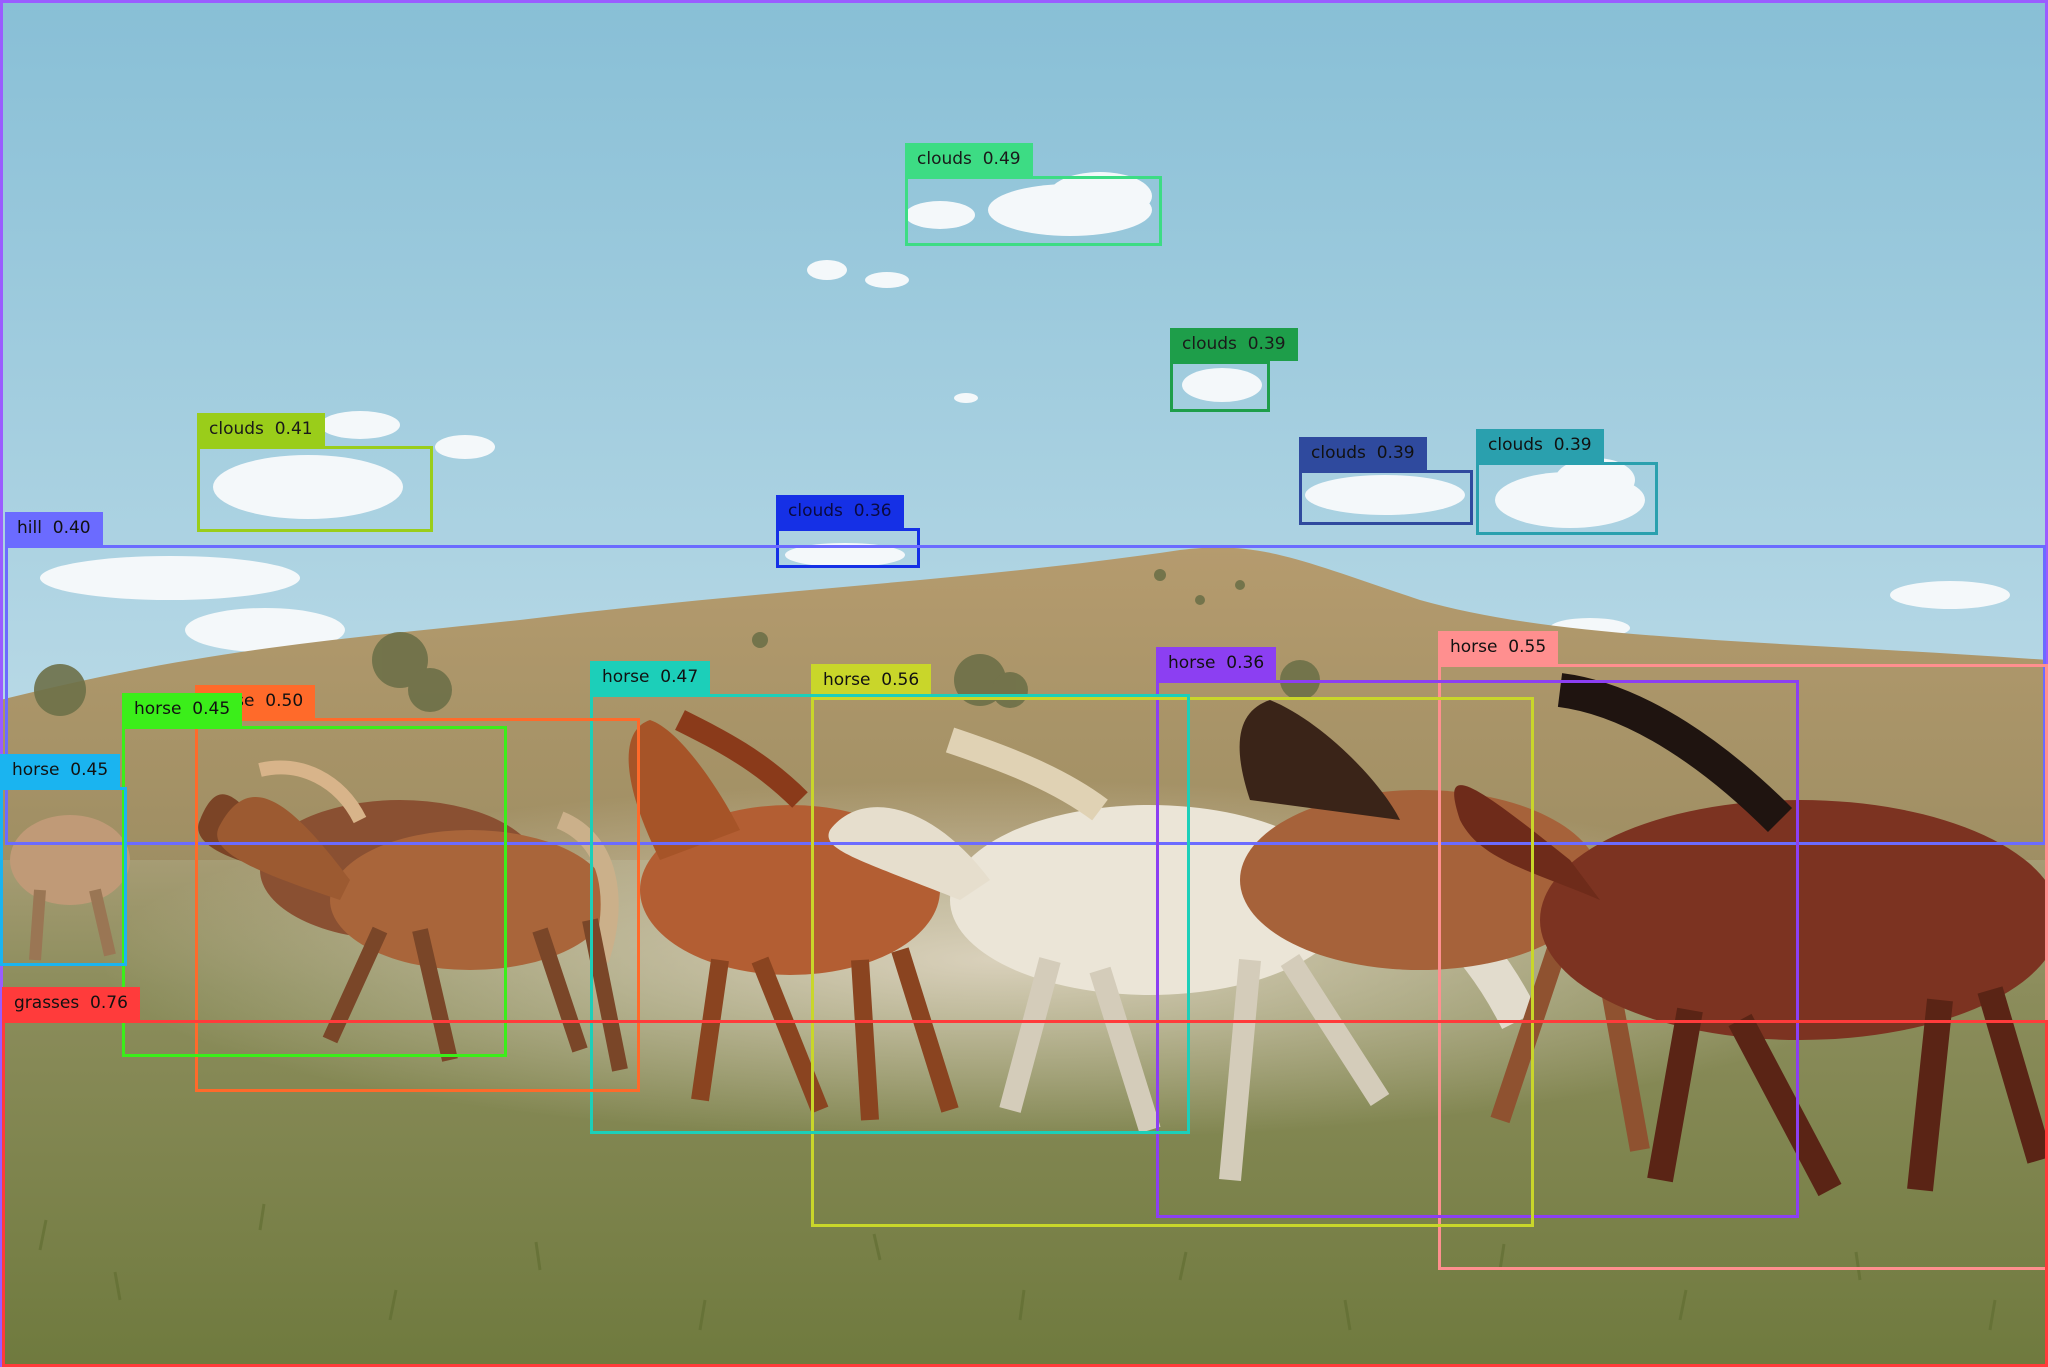  What do you see at coordinates (54, 528) in the screenshot?
I see `detection-label: hill 0.40` at bounding box center [54, 528].